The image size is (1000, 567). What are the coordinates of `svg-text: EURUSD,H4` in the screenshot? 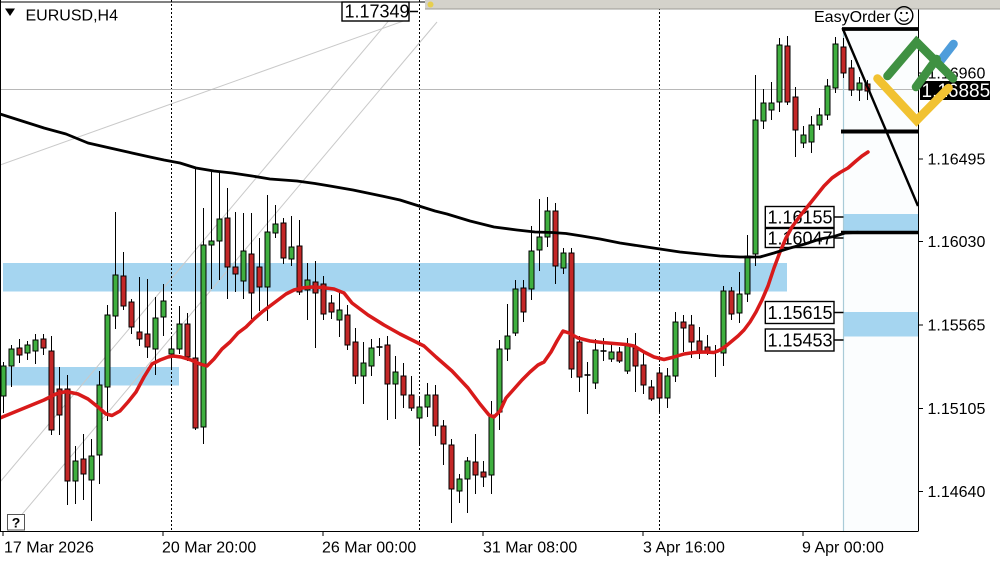 It's located at (72, 15).